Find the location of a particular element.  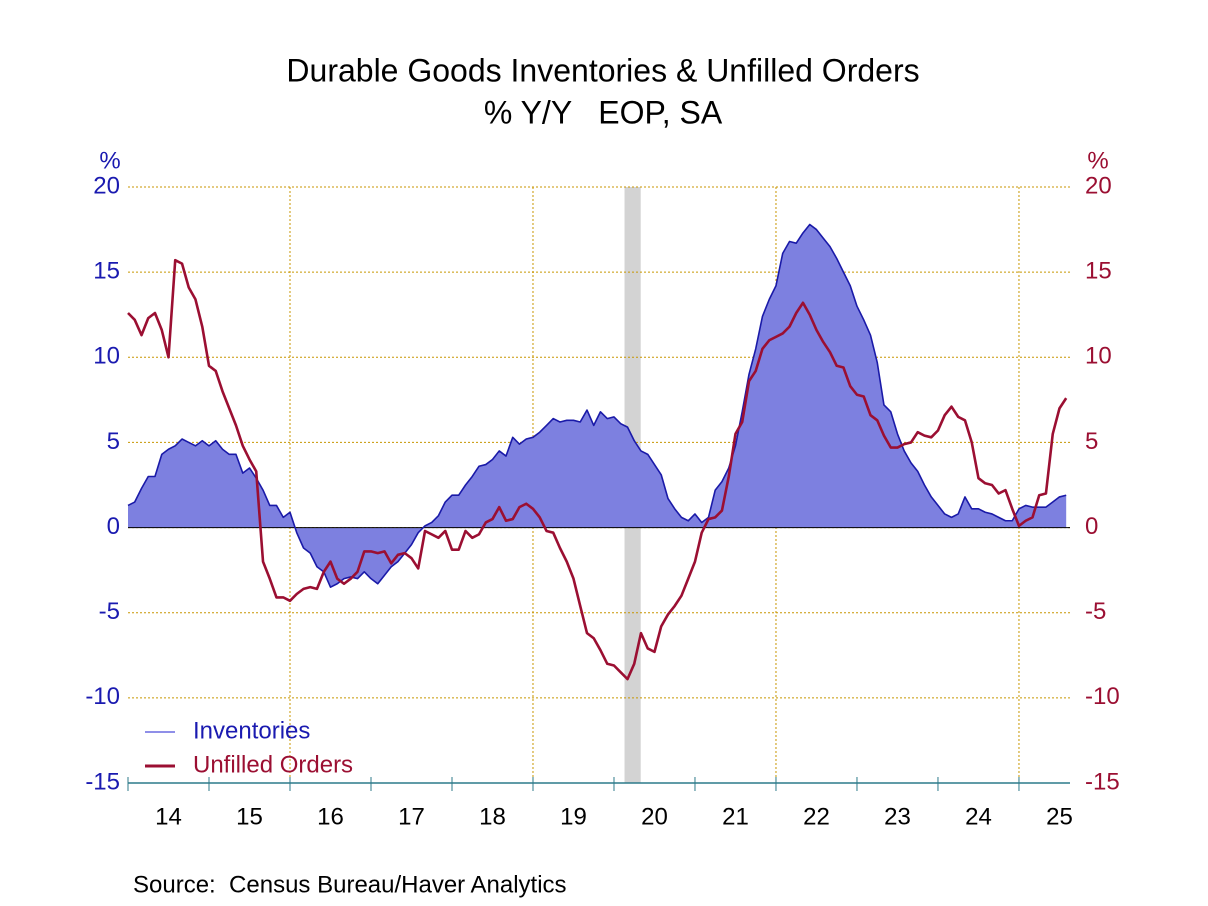

y-tick-label: 5 is located at coordinates (113, 441).